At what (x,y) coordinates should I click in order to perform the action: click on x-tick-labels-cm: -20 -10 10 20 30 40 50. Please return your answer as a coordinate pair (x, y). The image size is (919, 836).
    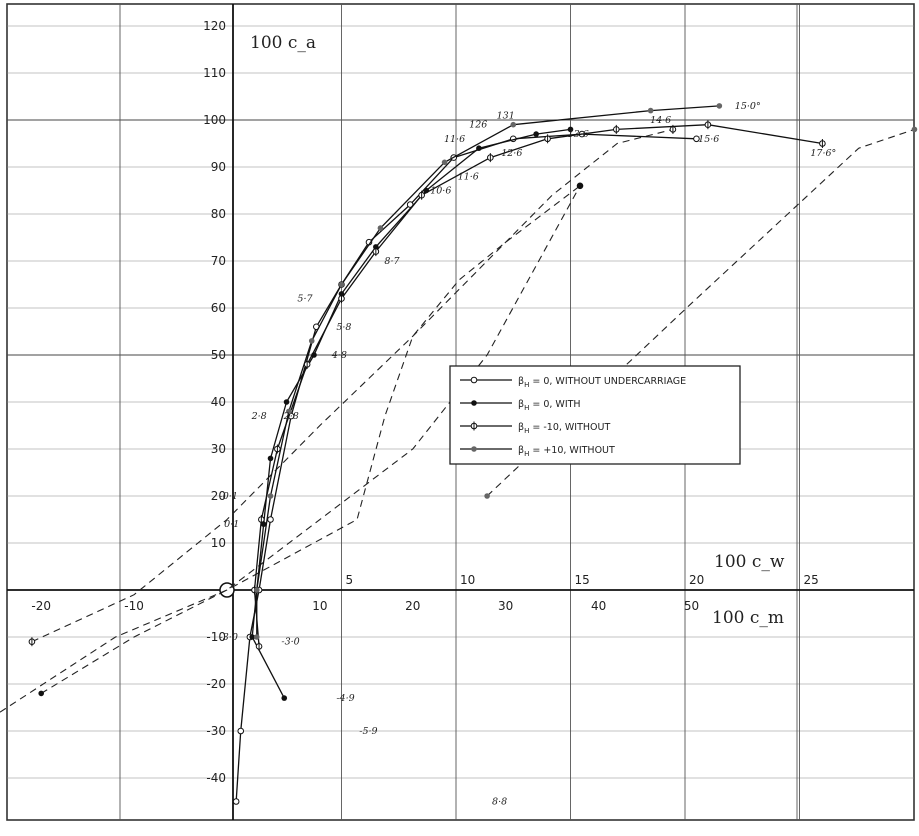
    Looking at the image, I should click on (365, 606).